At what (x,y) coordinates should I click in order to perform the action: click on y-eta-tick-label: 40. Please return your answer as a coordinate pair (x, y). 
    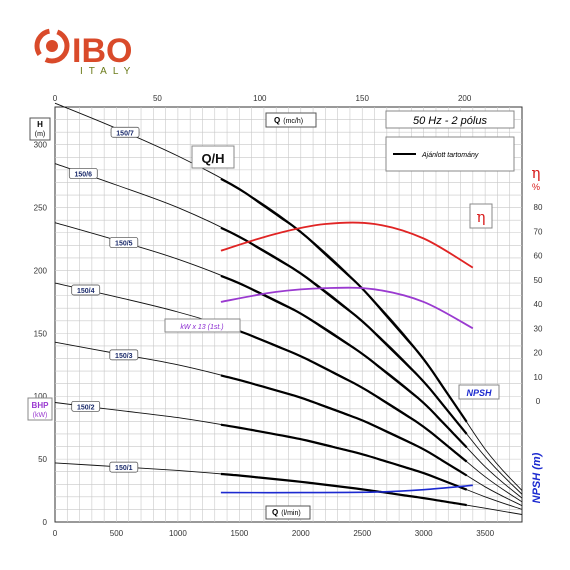
    Looking at the image, I should click on (538, 304).